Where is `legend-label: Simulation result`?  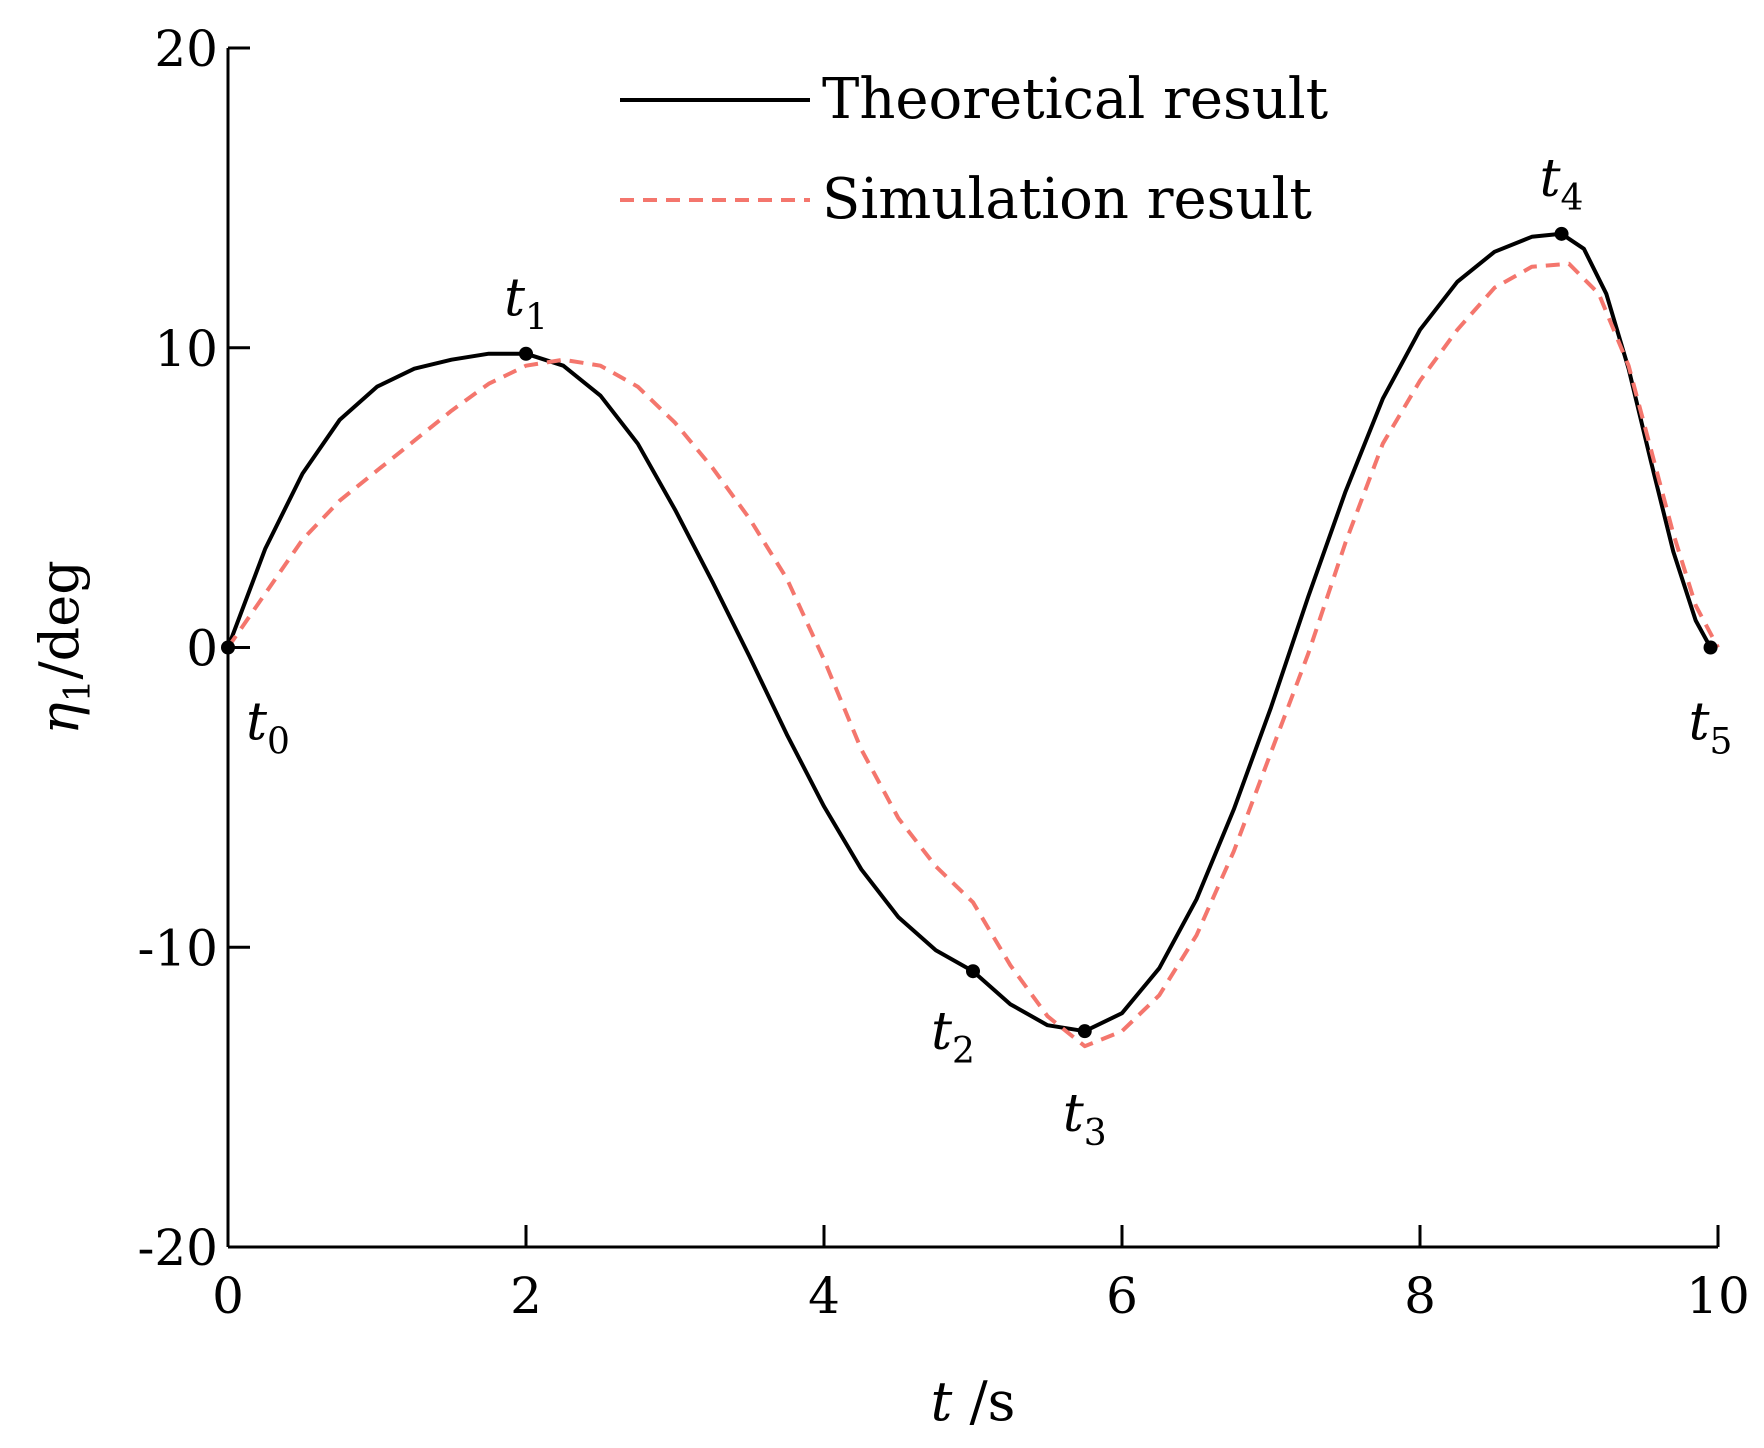 legend-label: Simulation result is located at coordinates (1067, 199).